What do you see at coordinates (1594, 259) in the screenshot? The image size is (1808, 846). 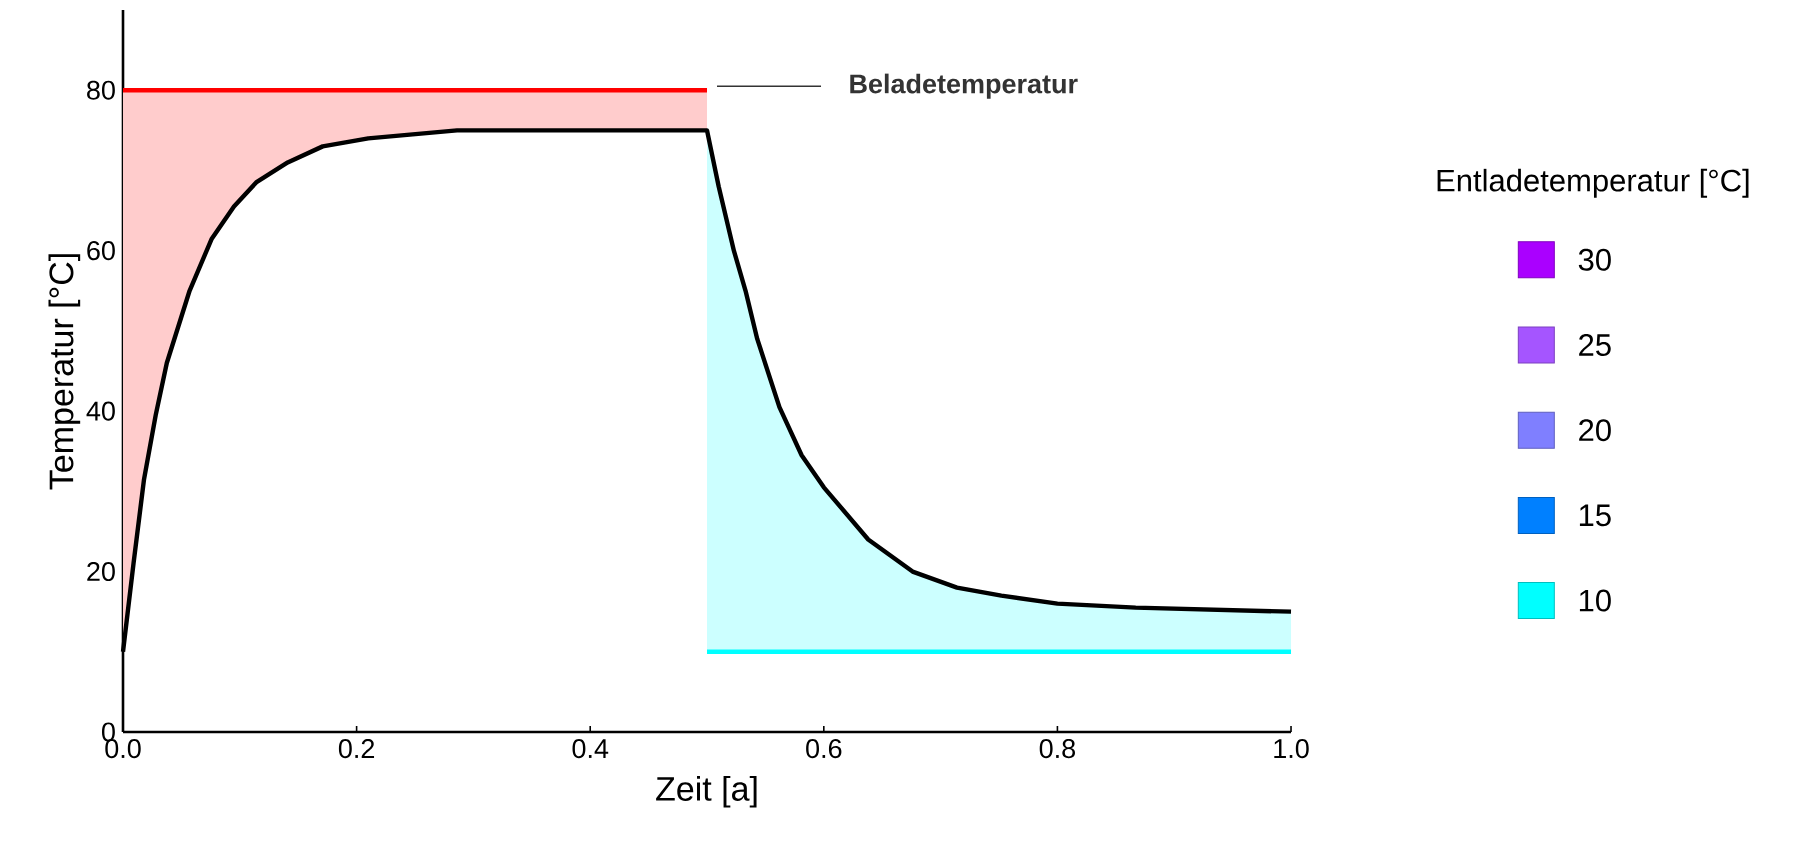 I see `legend-label: 30` at bounding box center [1594, 259].